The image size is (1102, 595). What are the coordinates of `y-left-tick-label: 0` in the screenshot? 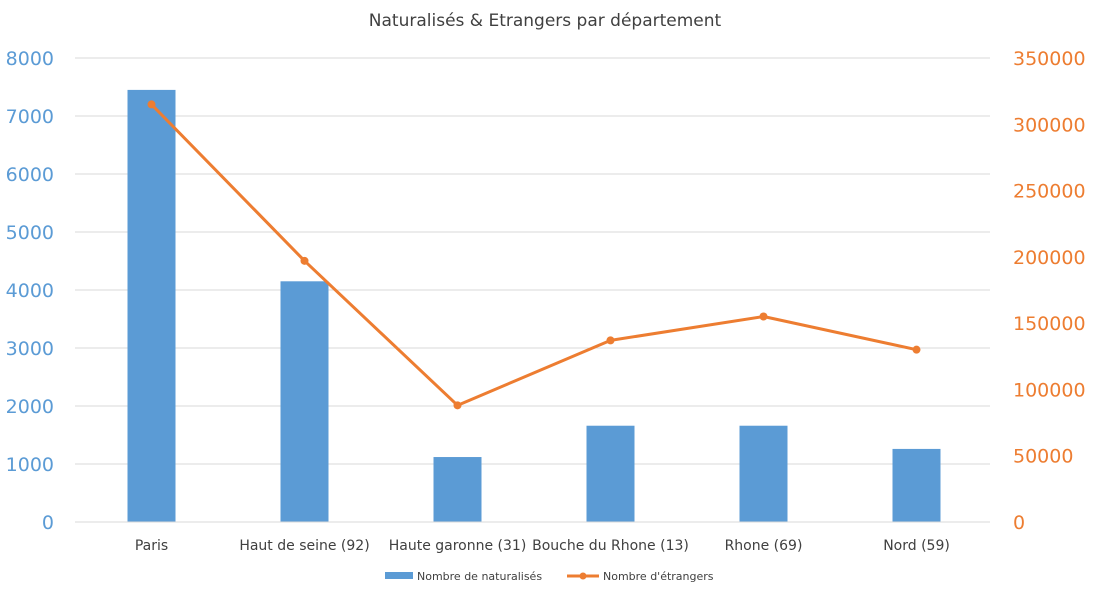 It's located at (48, 523).